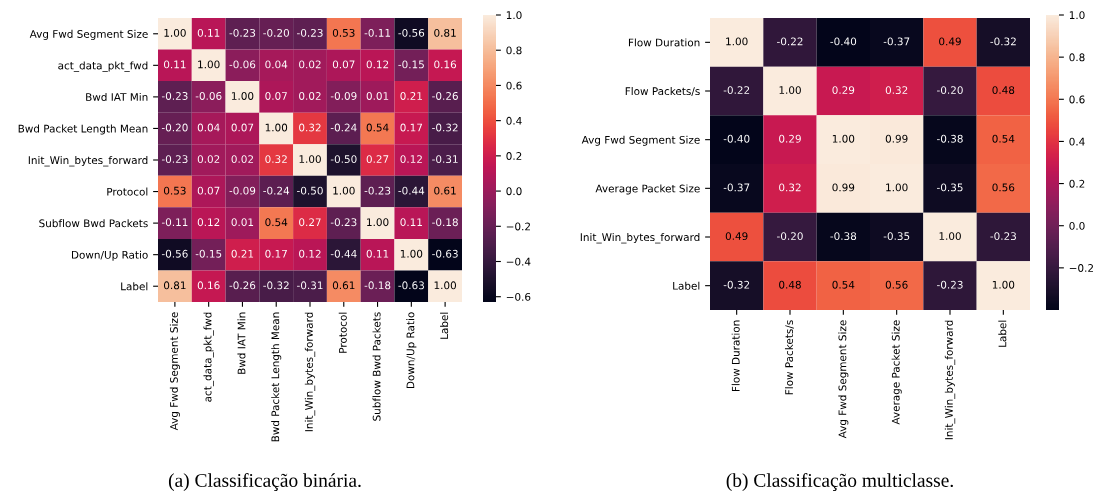  Describe the element at coordinates (839, 482) in the screenshot. I see `text: (b) Classificação multiclasse.` at that location.